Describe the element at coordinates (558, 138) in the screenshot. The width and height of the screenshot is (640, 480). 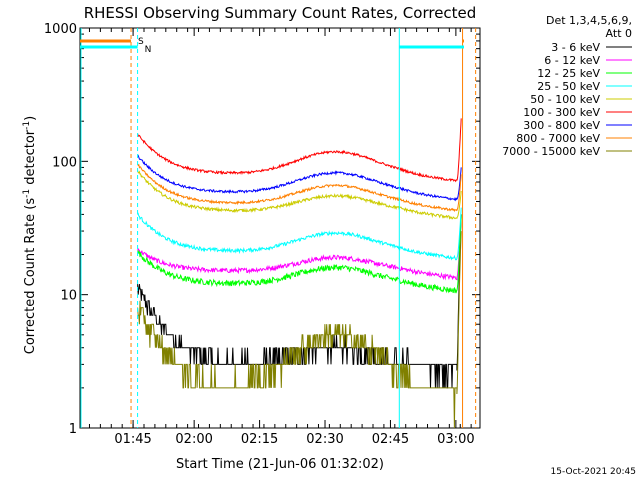
I see `legend-entry-label: 800 - 7000 keV` at that location.